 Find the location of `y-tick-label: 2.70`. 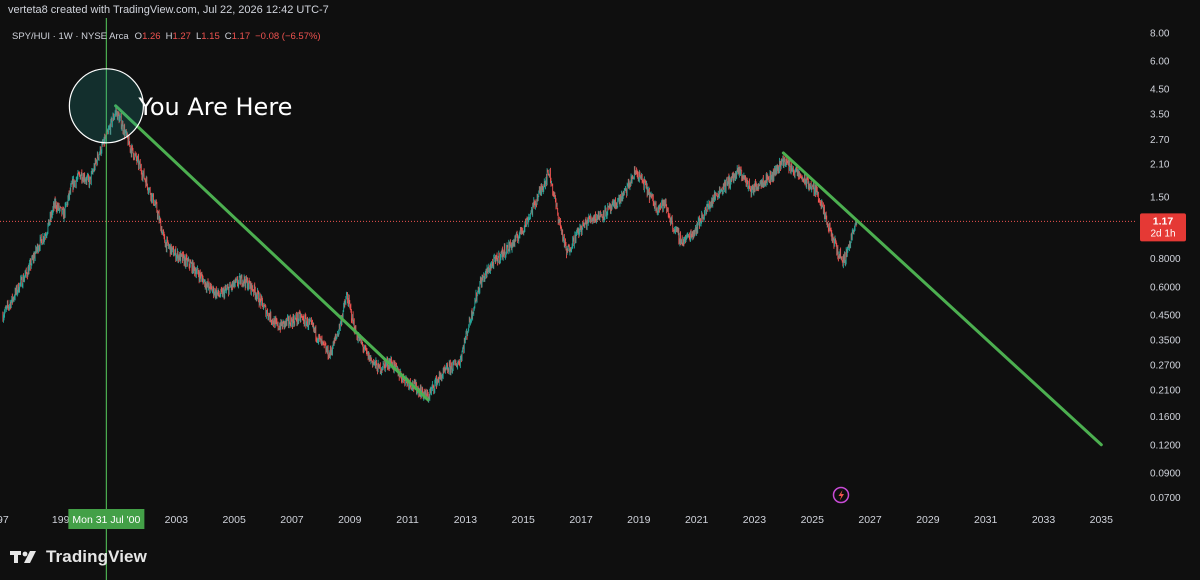

y-tick-label: 2.70 is located at coordinates (1160, 140).